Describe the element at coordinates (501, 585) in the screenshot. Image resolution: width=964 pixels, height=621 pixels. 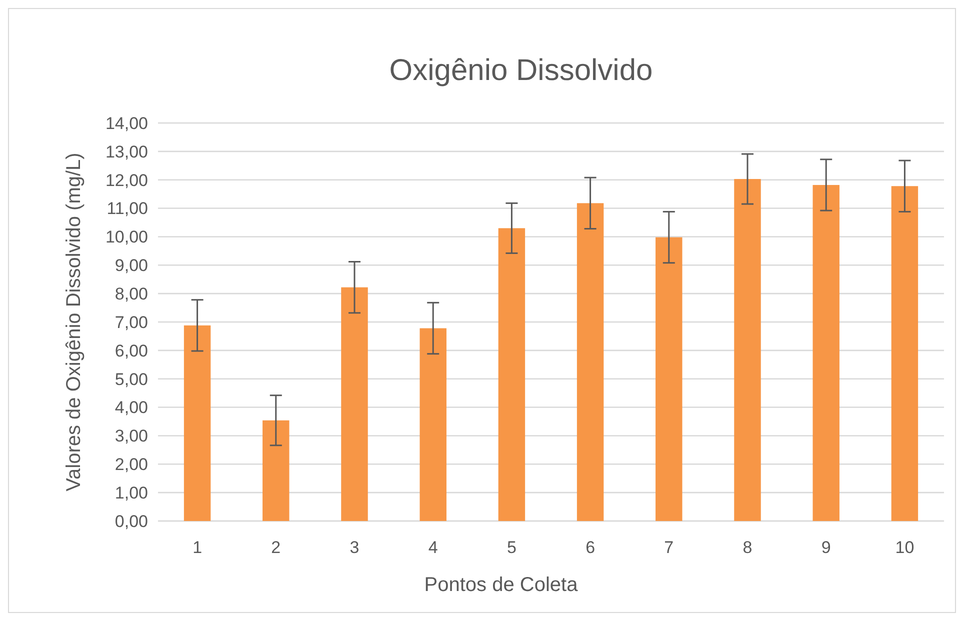
I see `x-axis-title: Pontos de Coleta` at that location.